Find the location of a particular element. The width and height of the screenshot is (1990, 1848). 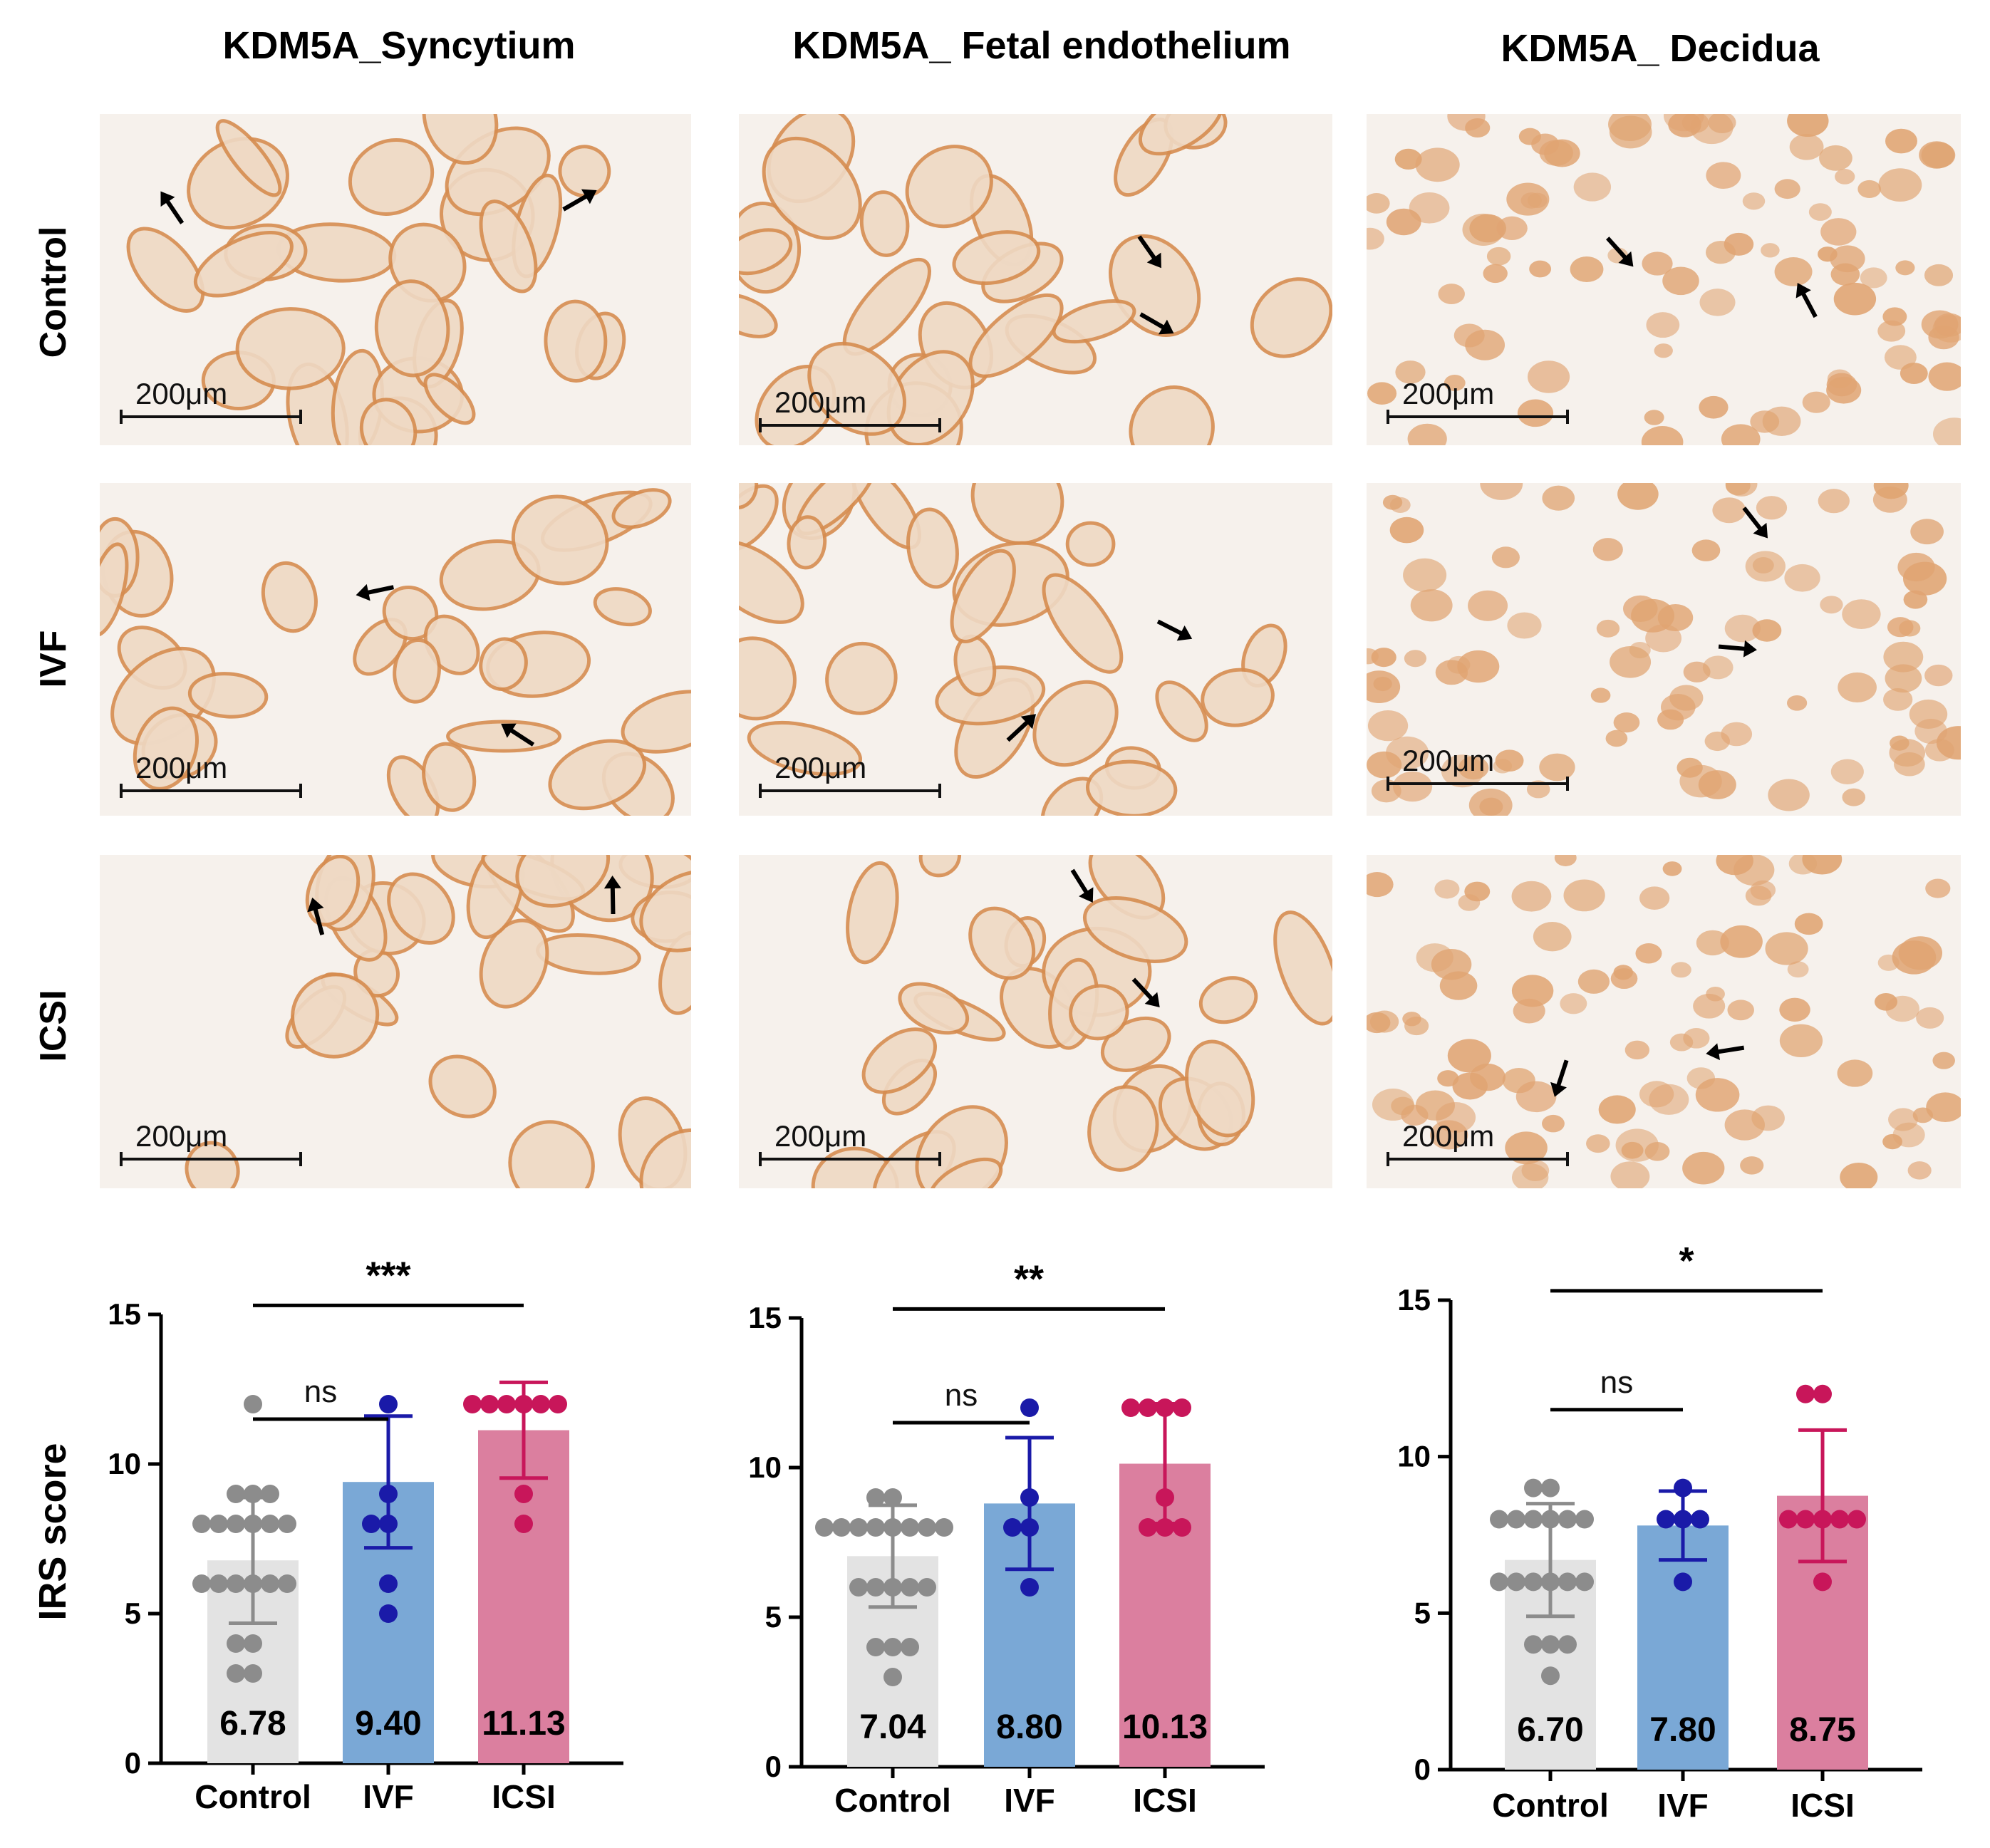

micrograph-panel: 200μm is located at coordinates (1664, 649).